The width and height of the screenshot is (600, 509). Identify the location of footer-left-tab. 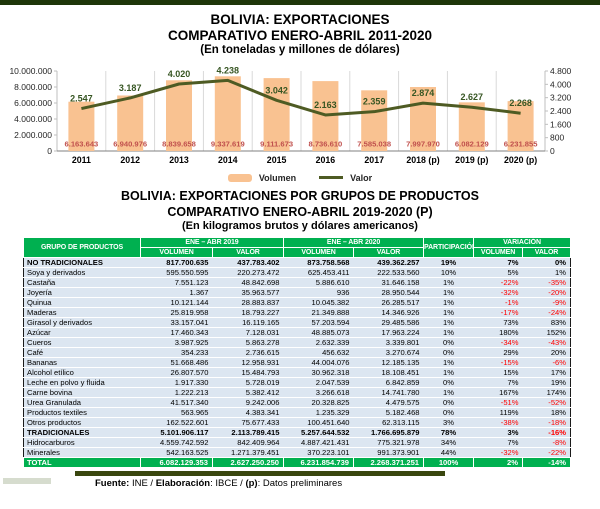
(27, 481).